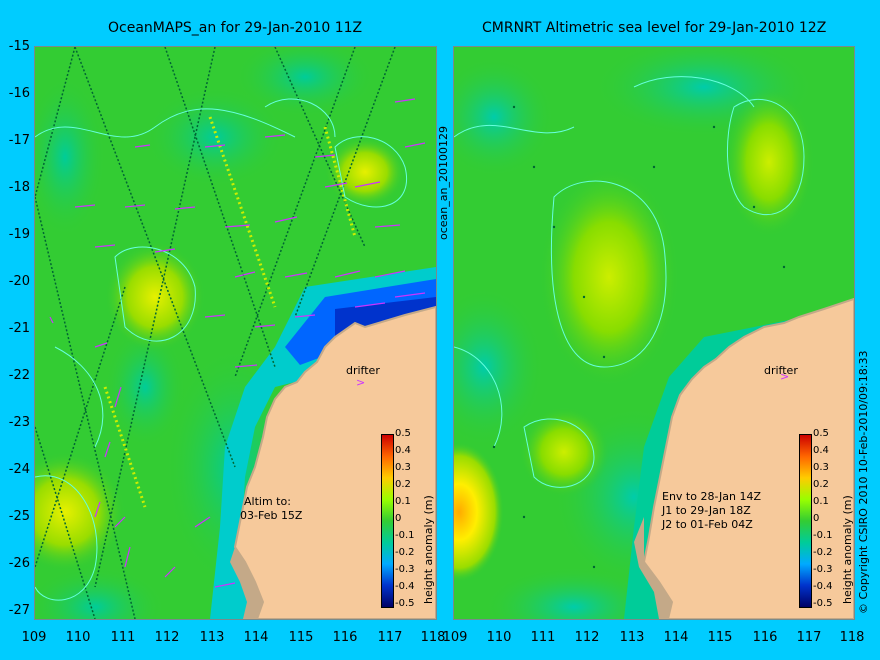 The image size is (880, 660). Describe the element at coordinates (739, 463) in the screenshot. I see `coastal-shelf` at that location.